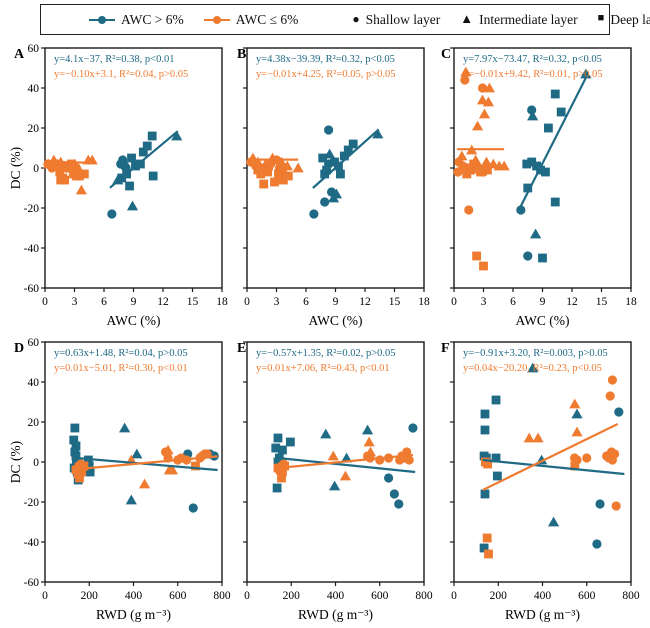 This screenshot has height=628, width=650. I want to click on panel-label-A: A, so click(19, 54).